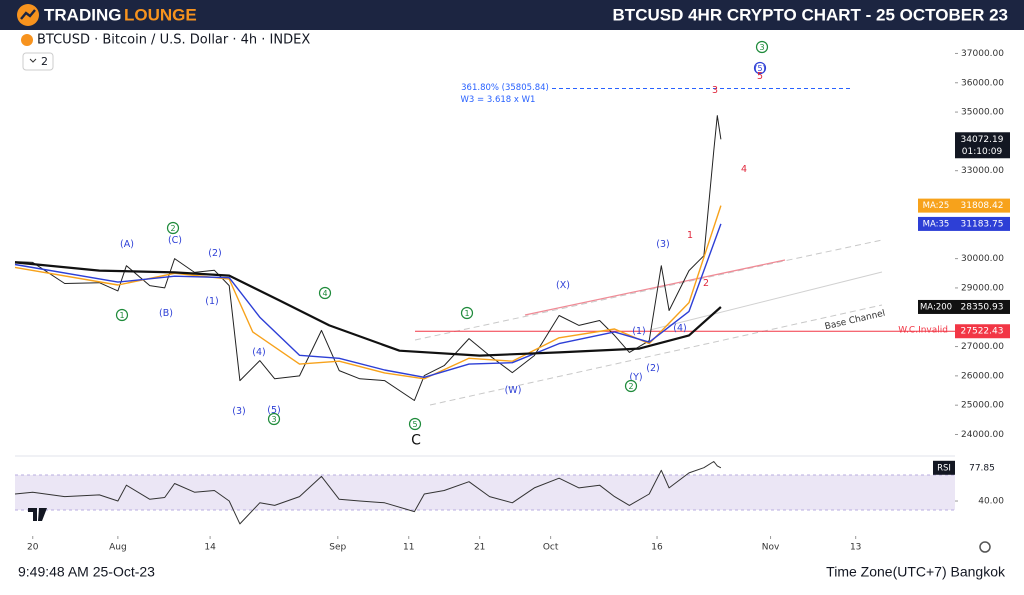 This screenshot has width=1024, height=595. I want to click on ma-name: MA:35, so click(936, 224).